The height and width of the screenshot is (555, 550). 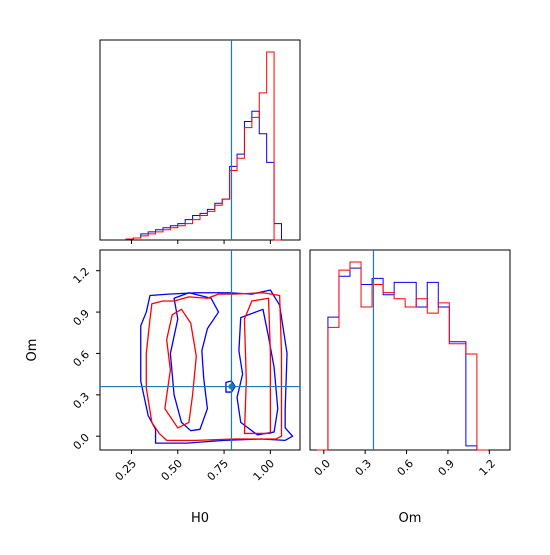 I want to click on om-x-tick-label: 0.3, so click(x=364, y=468).